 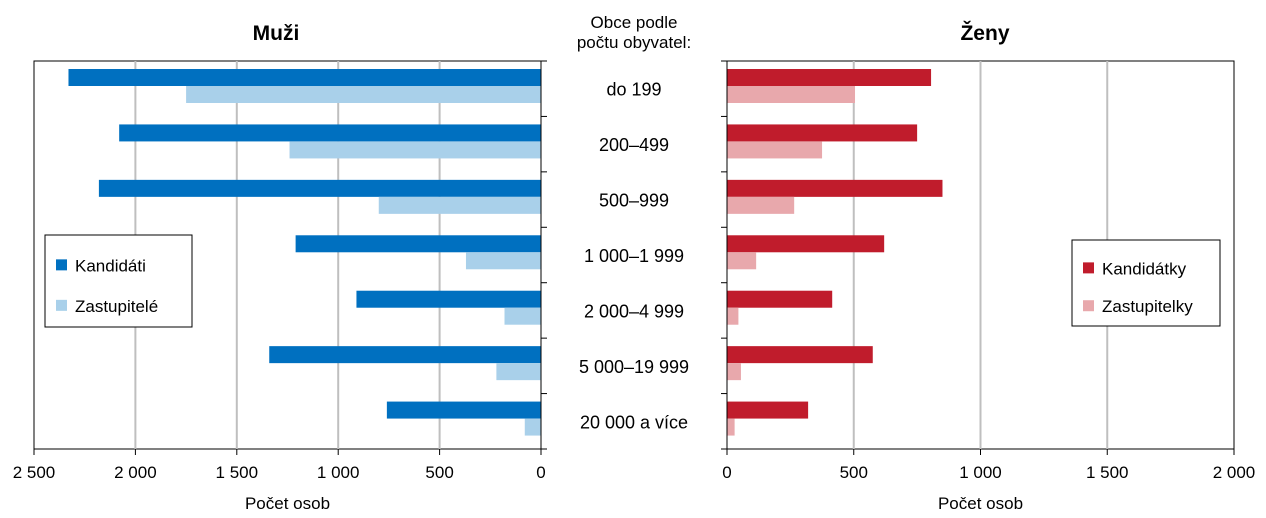 What do you see at coordinates (980, 472) in the screenshot?
I see `x-tick-label-1-2: 1 000` at bounding box center [980, 472].